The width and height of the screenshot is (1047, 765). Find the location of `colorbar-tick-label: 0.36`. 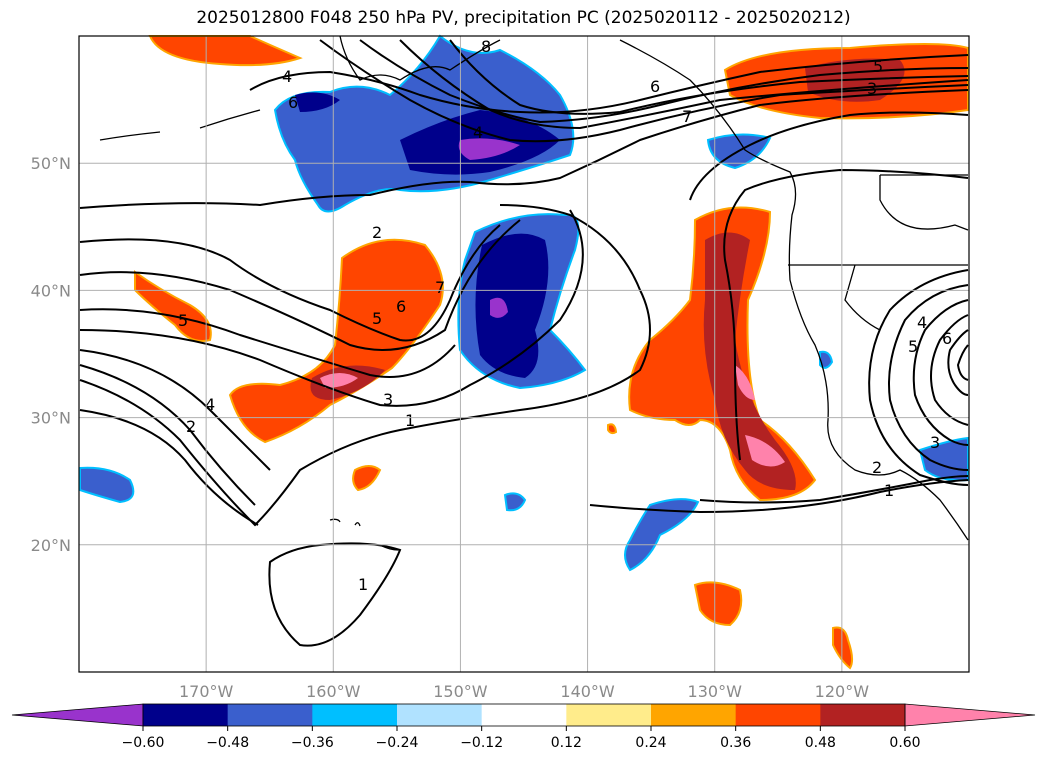

colorbar-tick-label: 0.36 is located at coordinates (735, 743).